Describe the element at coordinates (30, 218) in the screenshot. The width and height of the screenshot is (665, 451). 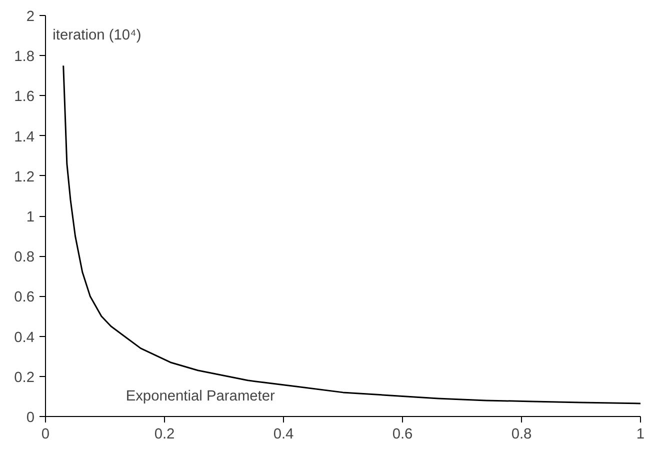
I see `y-tick-label: 1` at that location.